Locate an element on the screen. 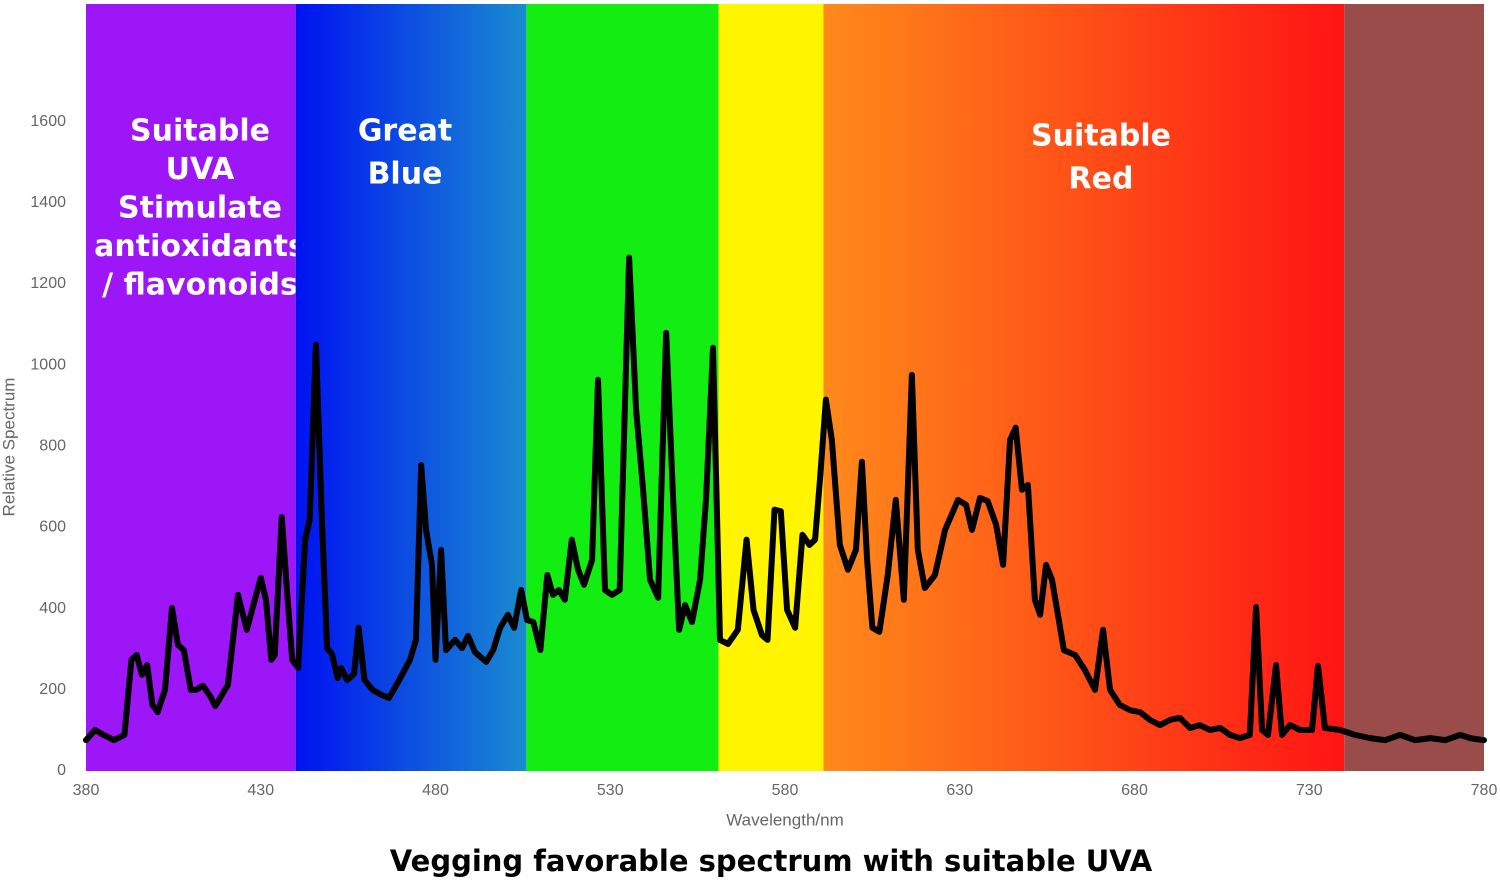 This screenshot has width=1500, height=883. band-label: UVA is located at coordinates (201, 169).